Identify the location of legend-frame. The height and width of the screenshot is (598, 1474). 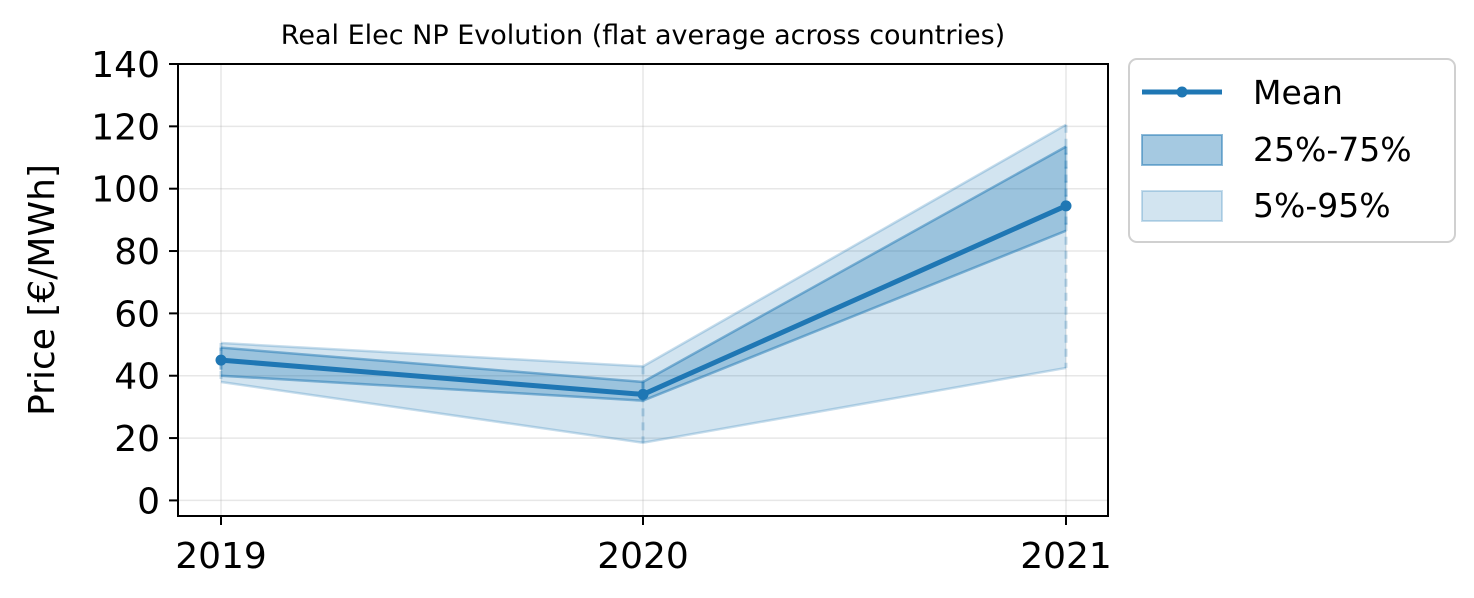
(1292, 150).